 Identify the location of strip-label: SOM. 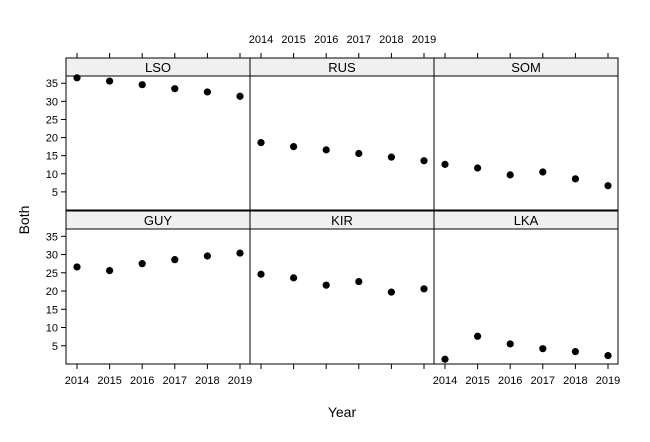
(526, 67).